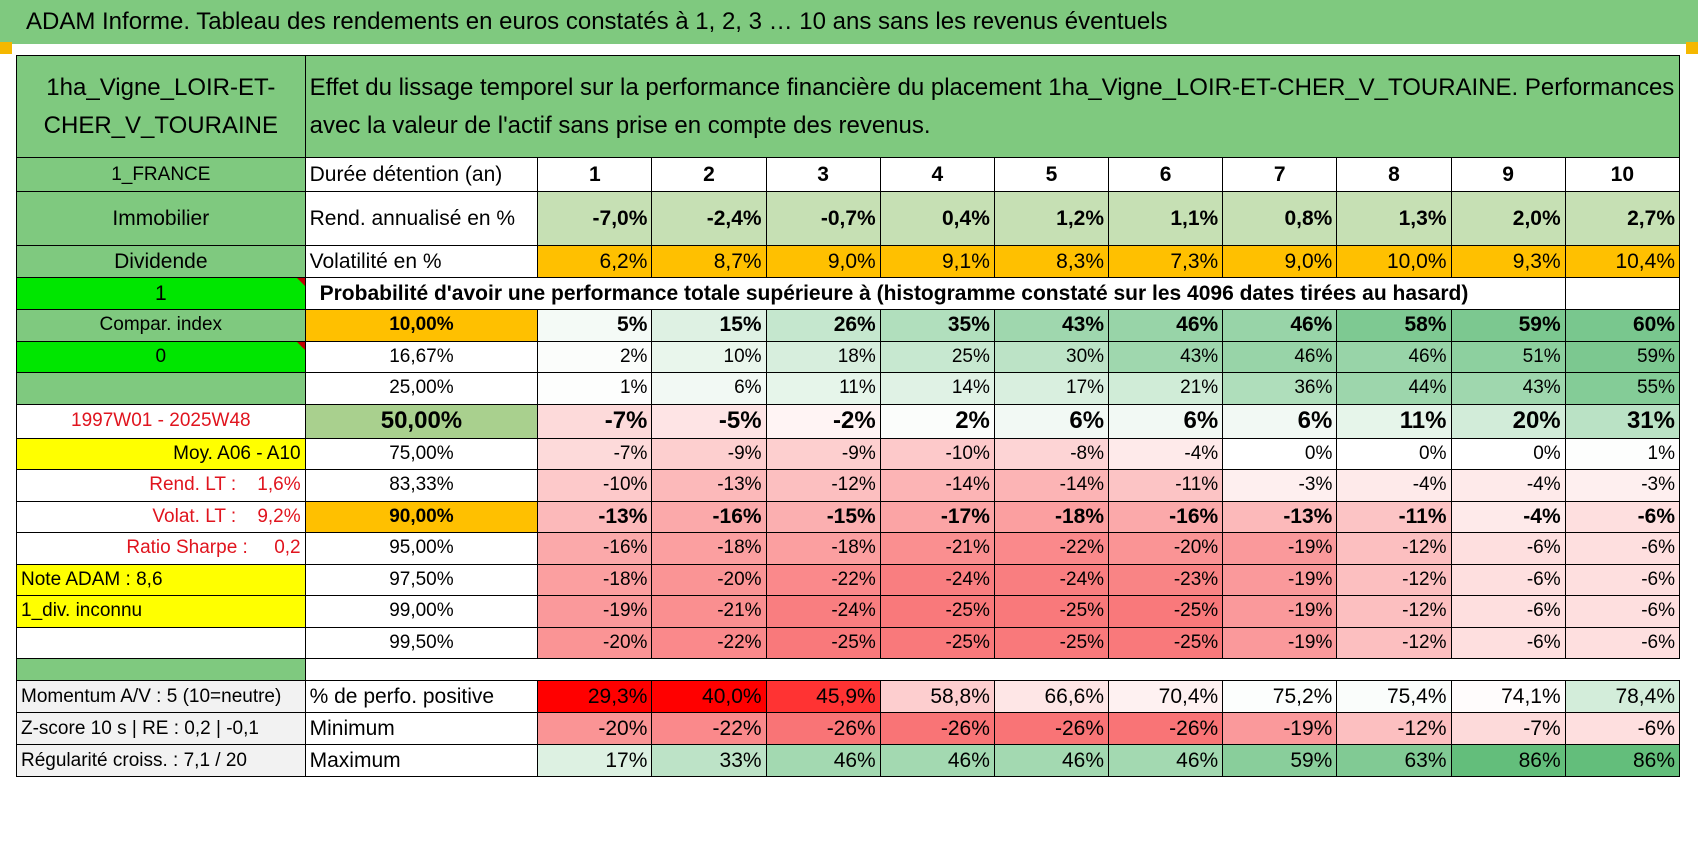 This screenshot has width=1698, height=848. I want to click on country-label: 1_FRANCE, so click(161, 174).